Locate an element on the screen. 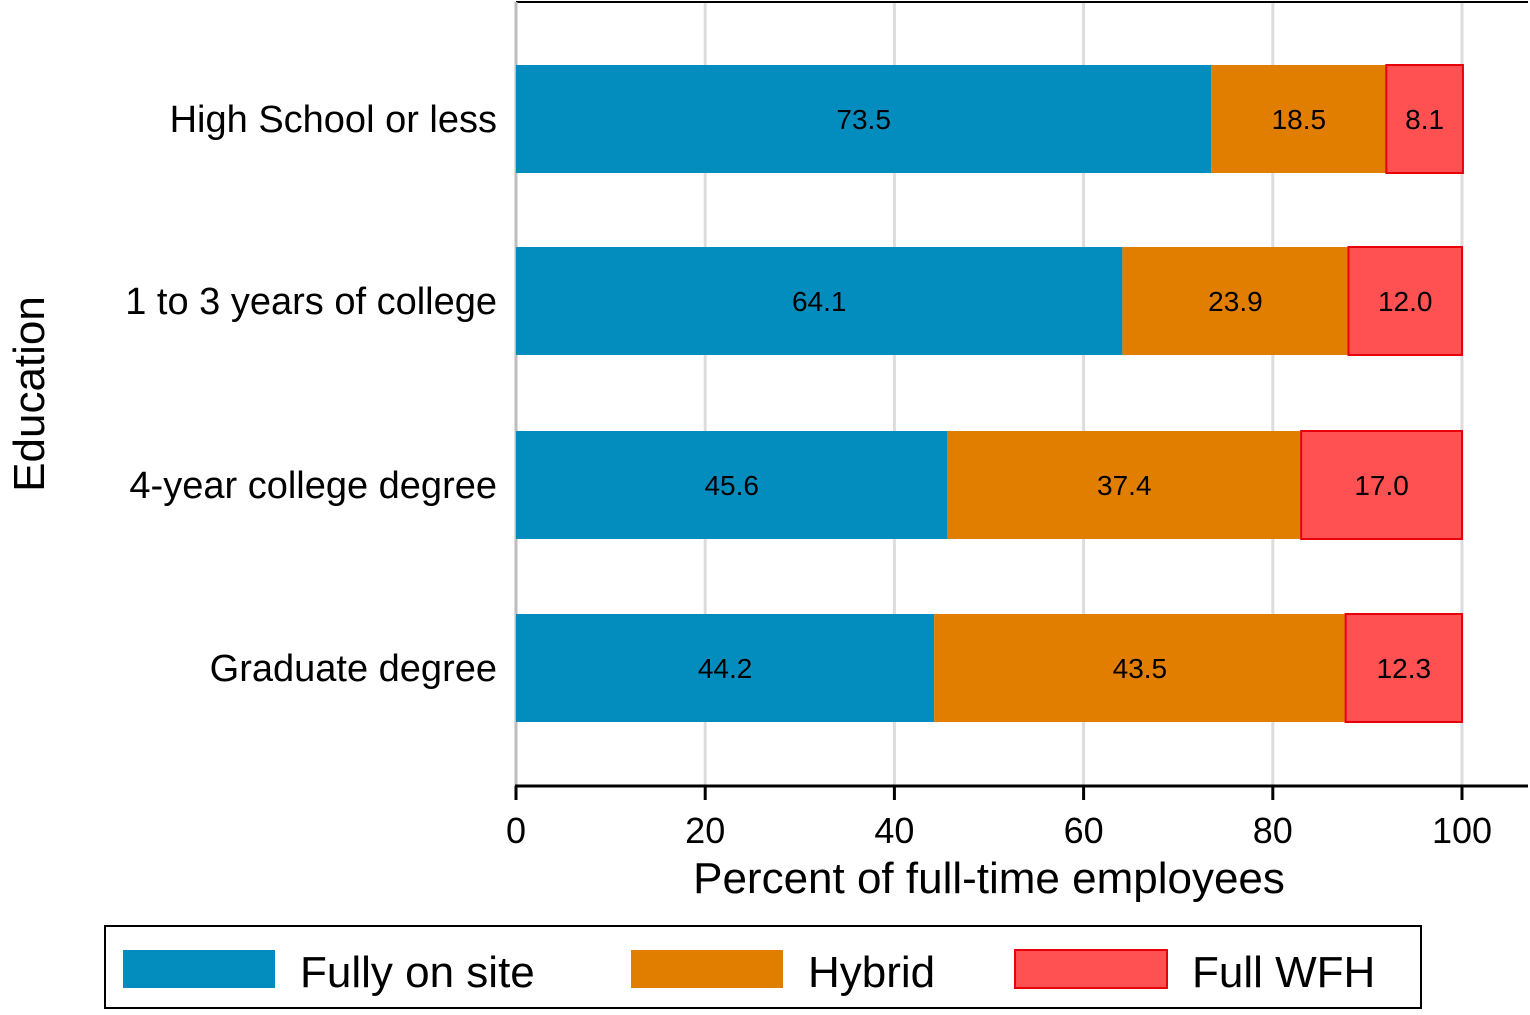 This screenshot has height=1015, width=1530. x-tick-label-3: 60 is located at coordinates (1084, 830).